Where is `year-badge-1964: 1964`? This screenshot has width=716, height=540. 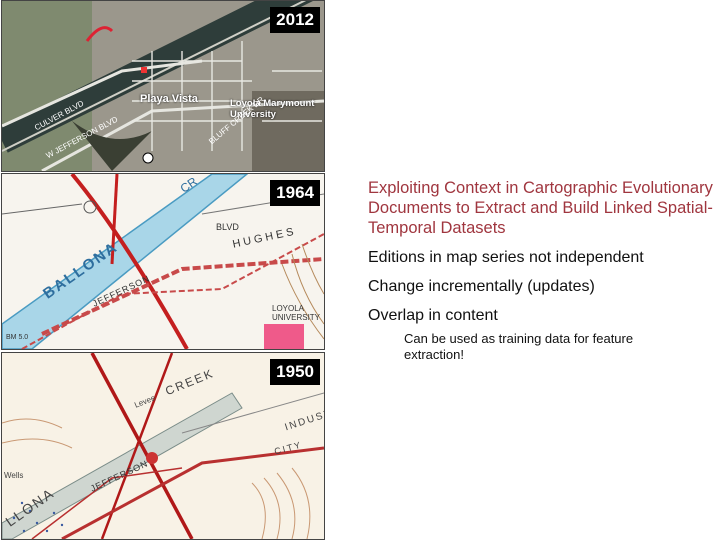
year-badge-1964: 1964 is located at coordinates (295, 193).